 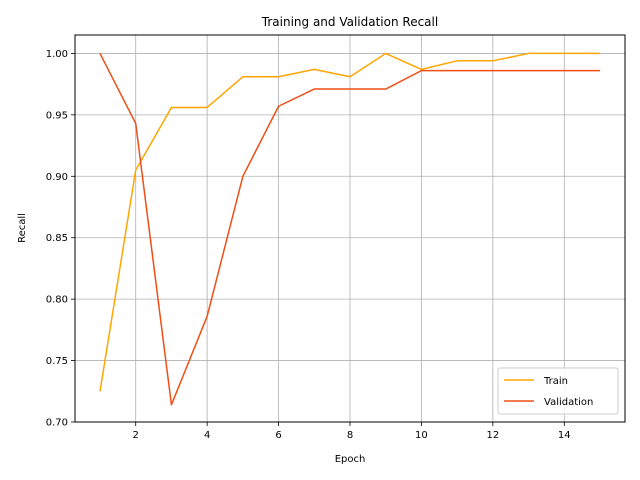 What do you see at coordinates (555, 381) in the screenshot?
I see `legend-label-train: Train` at bounding box center [555, 381].